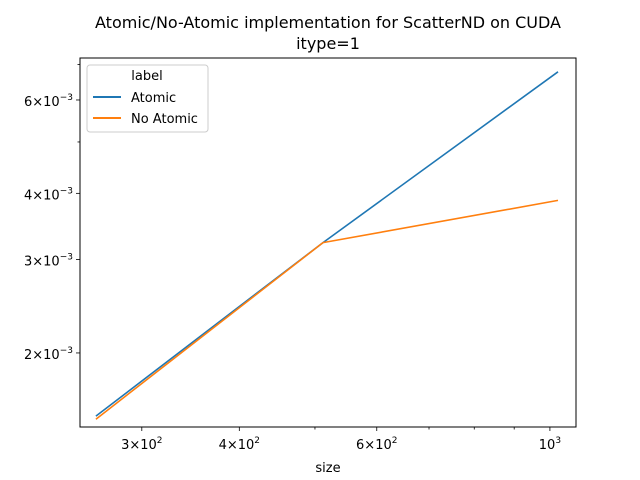  Describe the element at coordinates (341, 440) in the screenshot. I see `x-axis-ticks: 3×102 4×102 6×102 103` at that location.